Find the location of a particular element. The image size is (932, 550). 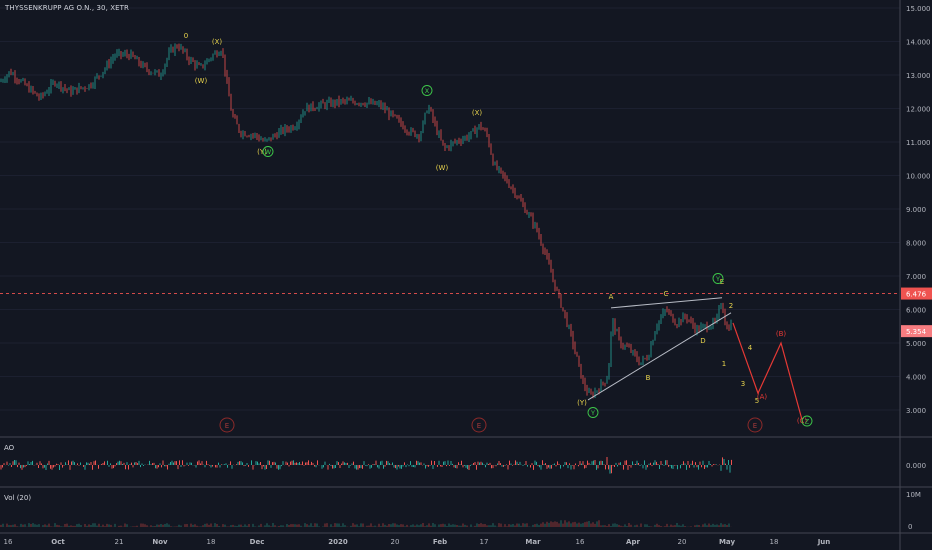

volume-label: Vol (20) is located at coordinates (18, 498).